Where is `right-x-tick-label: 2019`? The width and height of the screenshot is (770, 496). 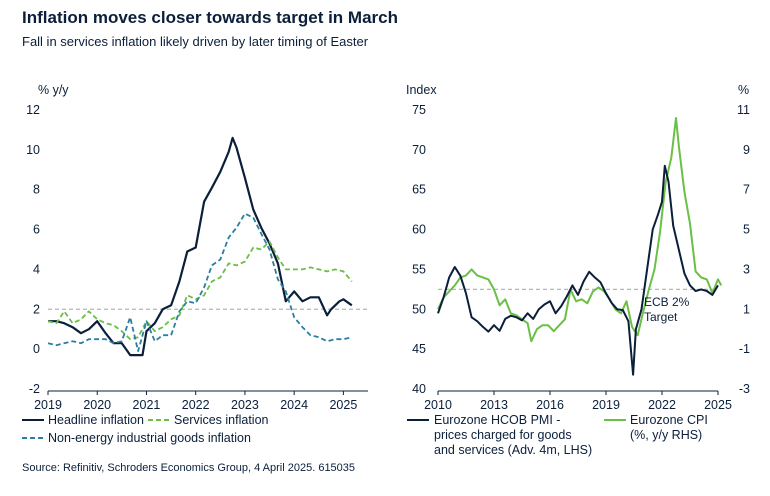
right-x-tick-label: 2019 is located at coordinates (606, 405).